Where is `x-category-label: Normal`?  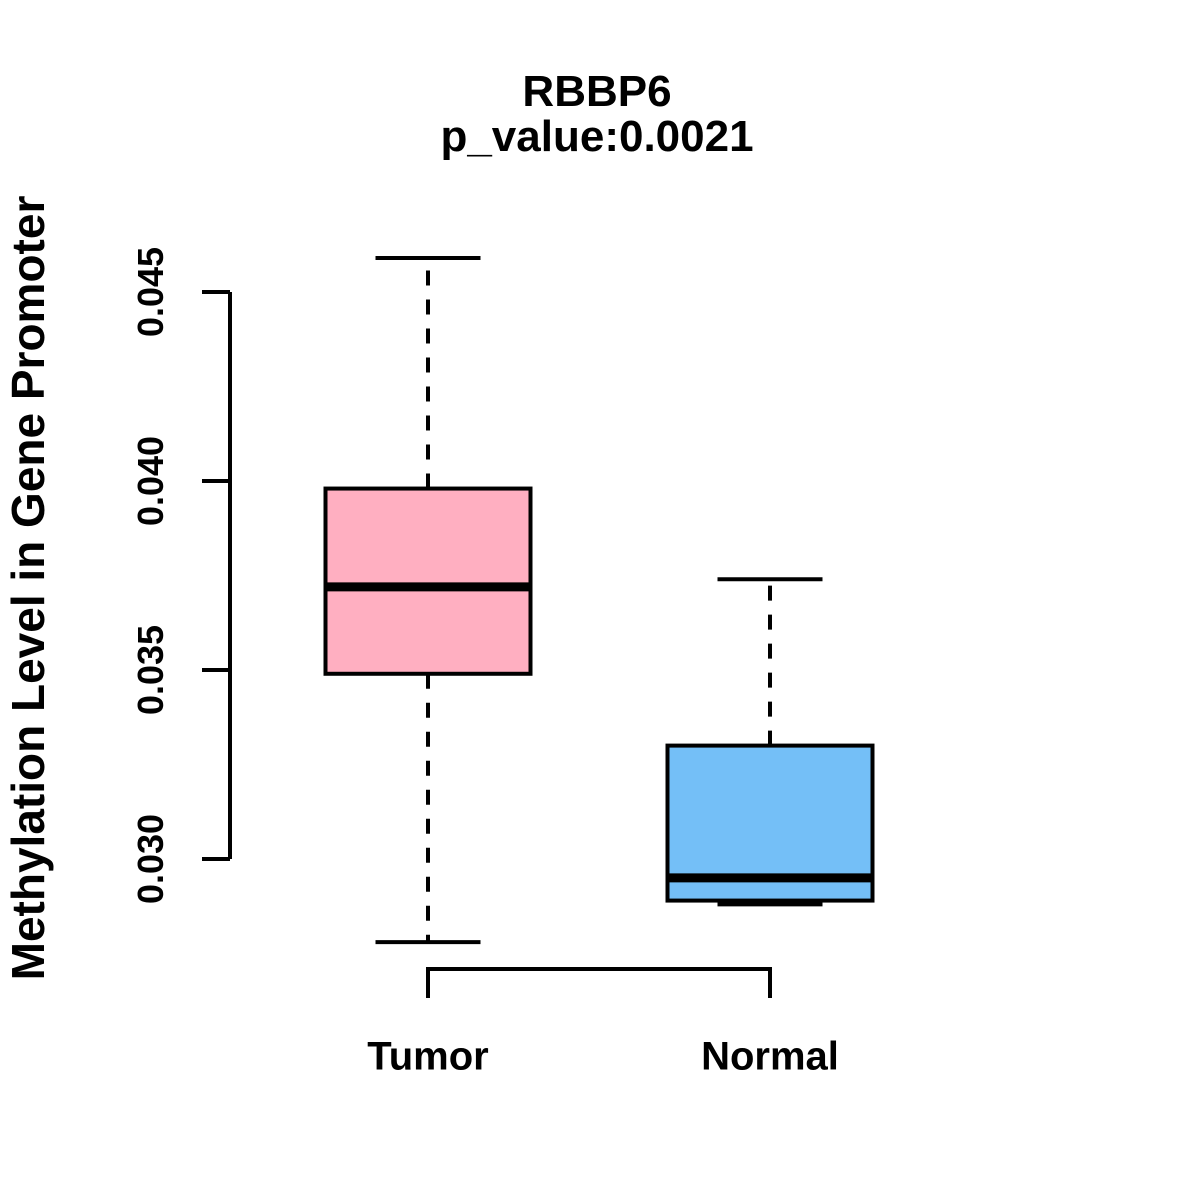
x-category-label: Normal is located at coordinates (770, 1056).